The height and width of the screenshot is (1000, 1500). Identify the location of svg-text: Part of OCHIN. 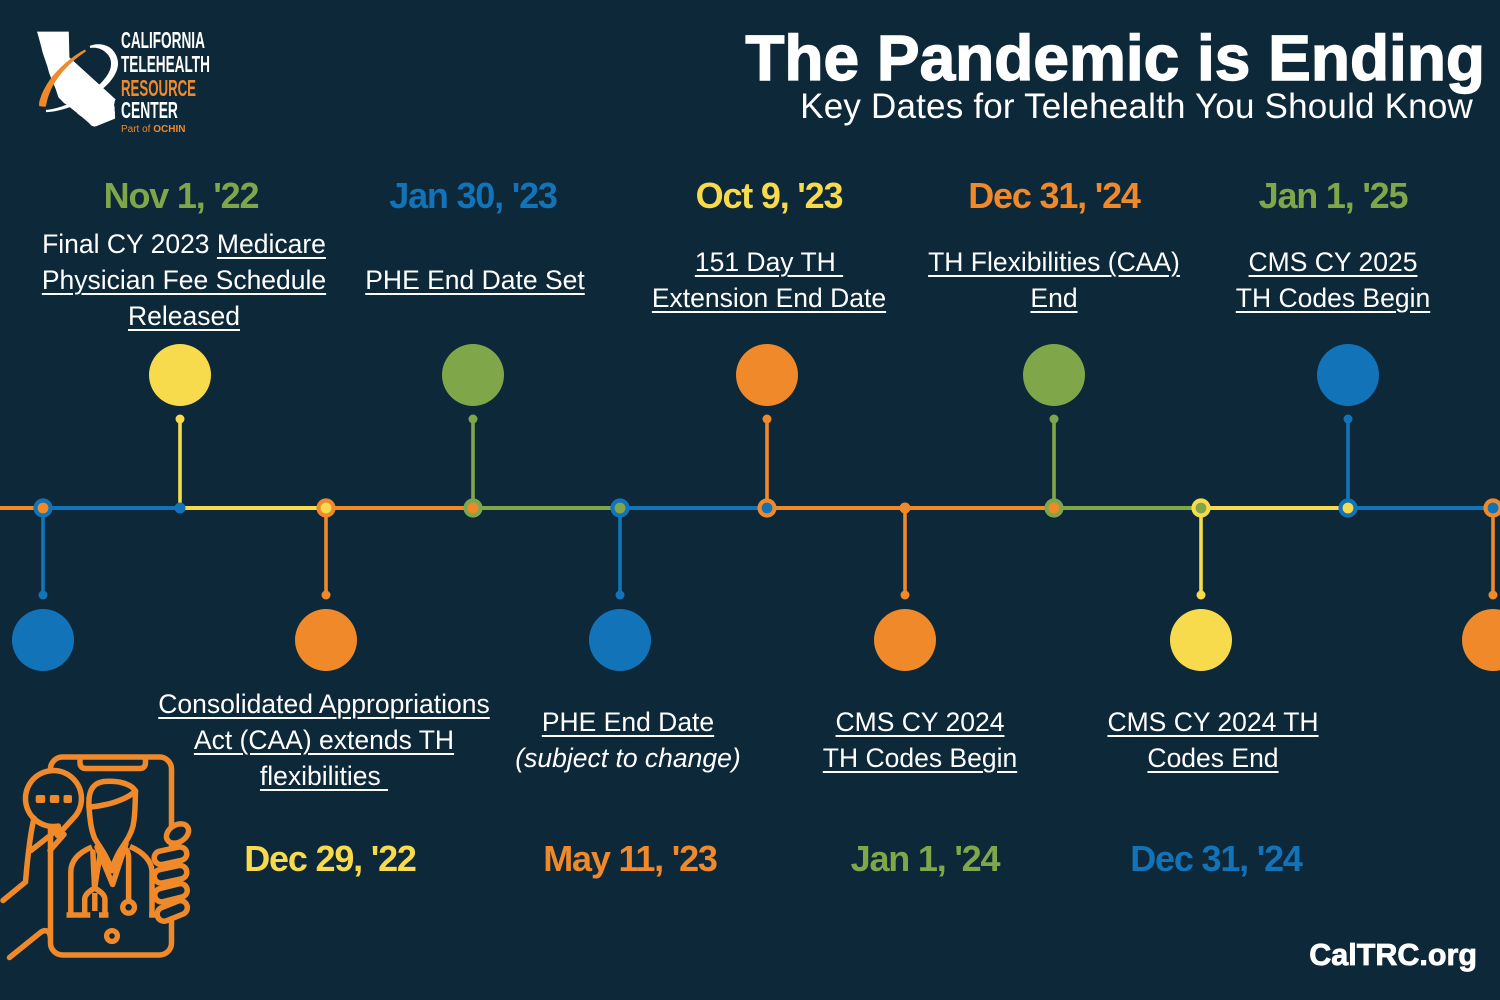
(153, 129).